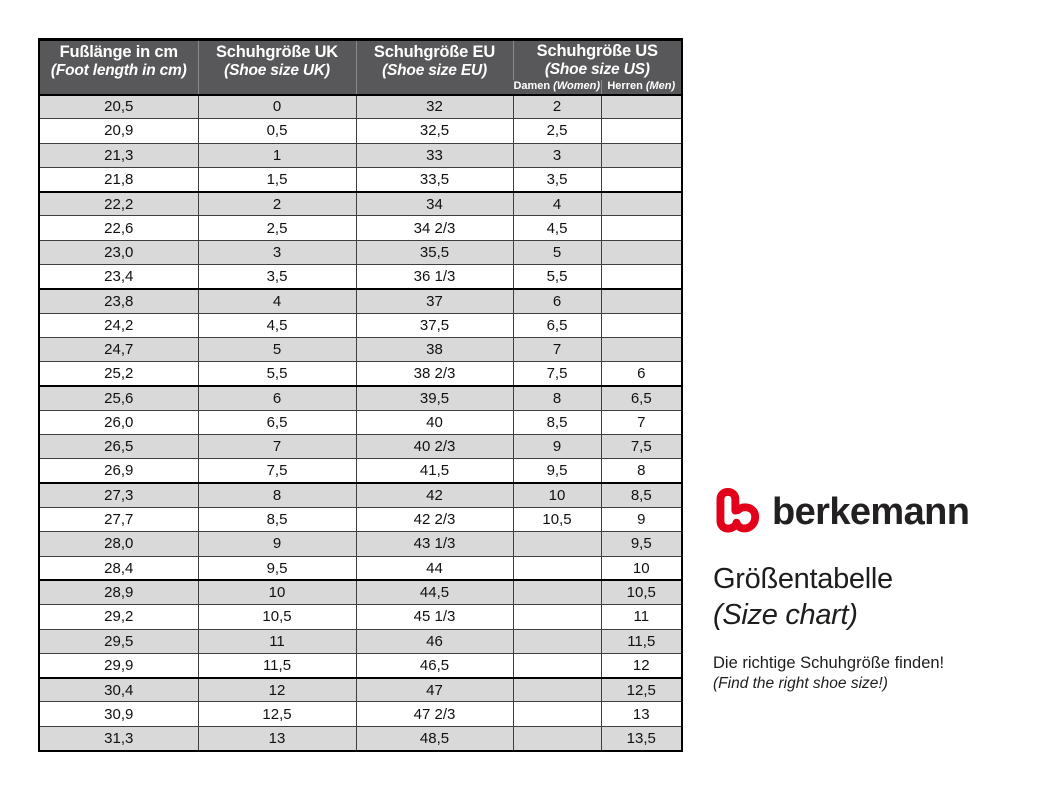 The width and height of the screenshot is (1046, 785). I want to click on table-cell: 11, so click(276, 641).